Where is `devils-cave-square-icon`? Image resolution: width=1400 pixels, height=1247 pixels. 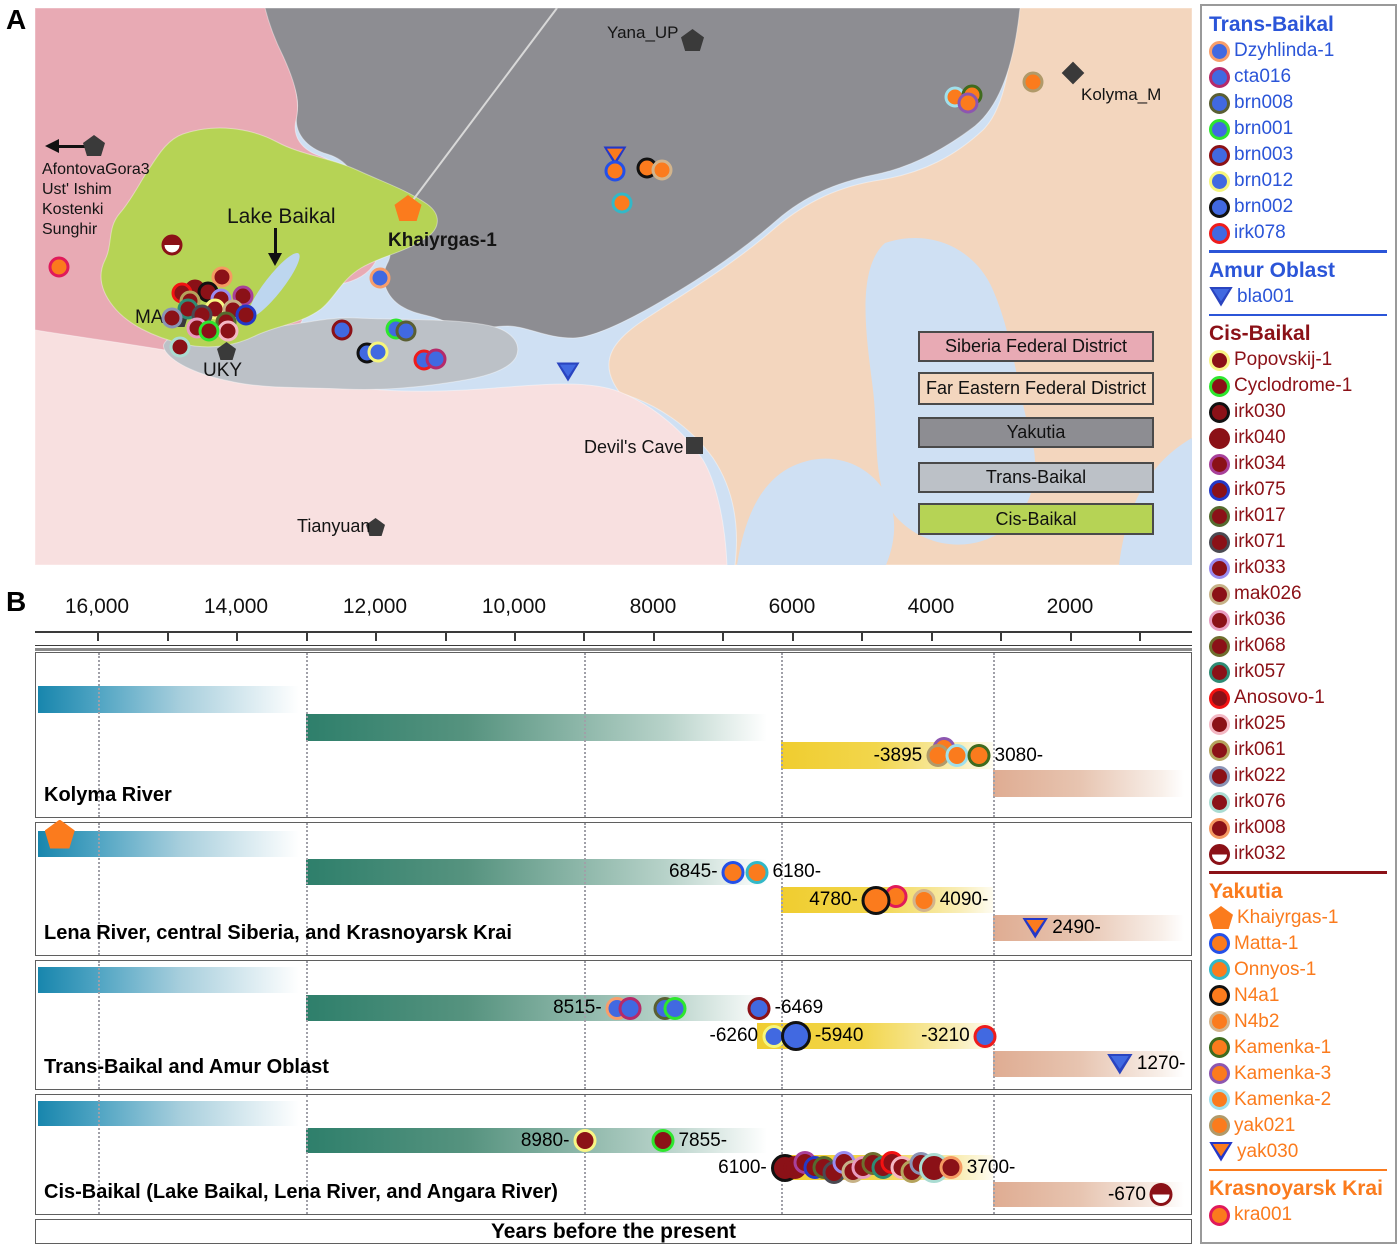 devils-cave-square-icon is located at coordinates (694, 445).